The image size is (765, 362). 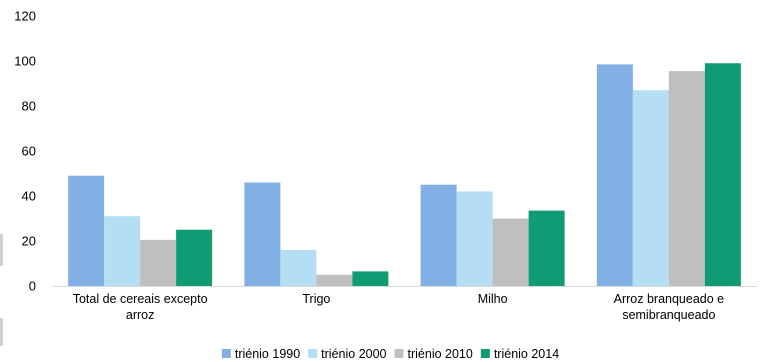 What do you see at coordinates (262, 234) in the screenshot?
I see `bar-triénio-1990-1` at bounding box center [262, 234].